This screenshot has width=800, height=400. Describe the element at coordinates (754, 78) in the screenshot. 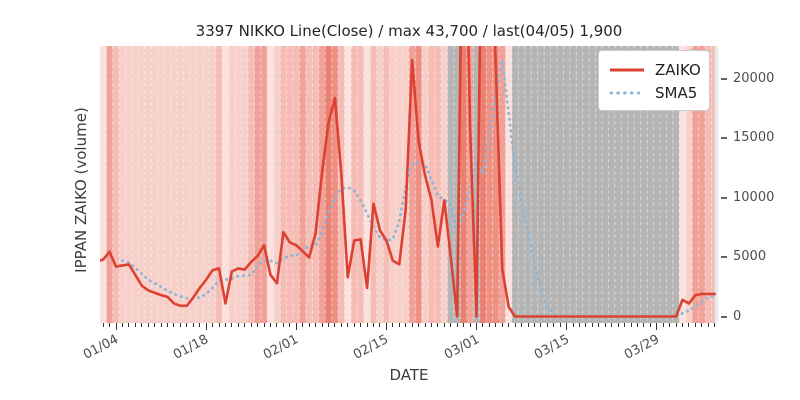

I see `y-tick-label-20000: 20000` at that location.